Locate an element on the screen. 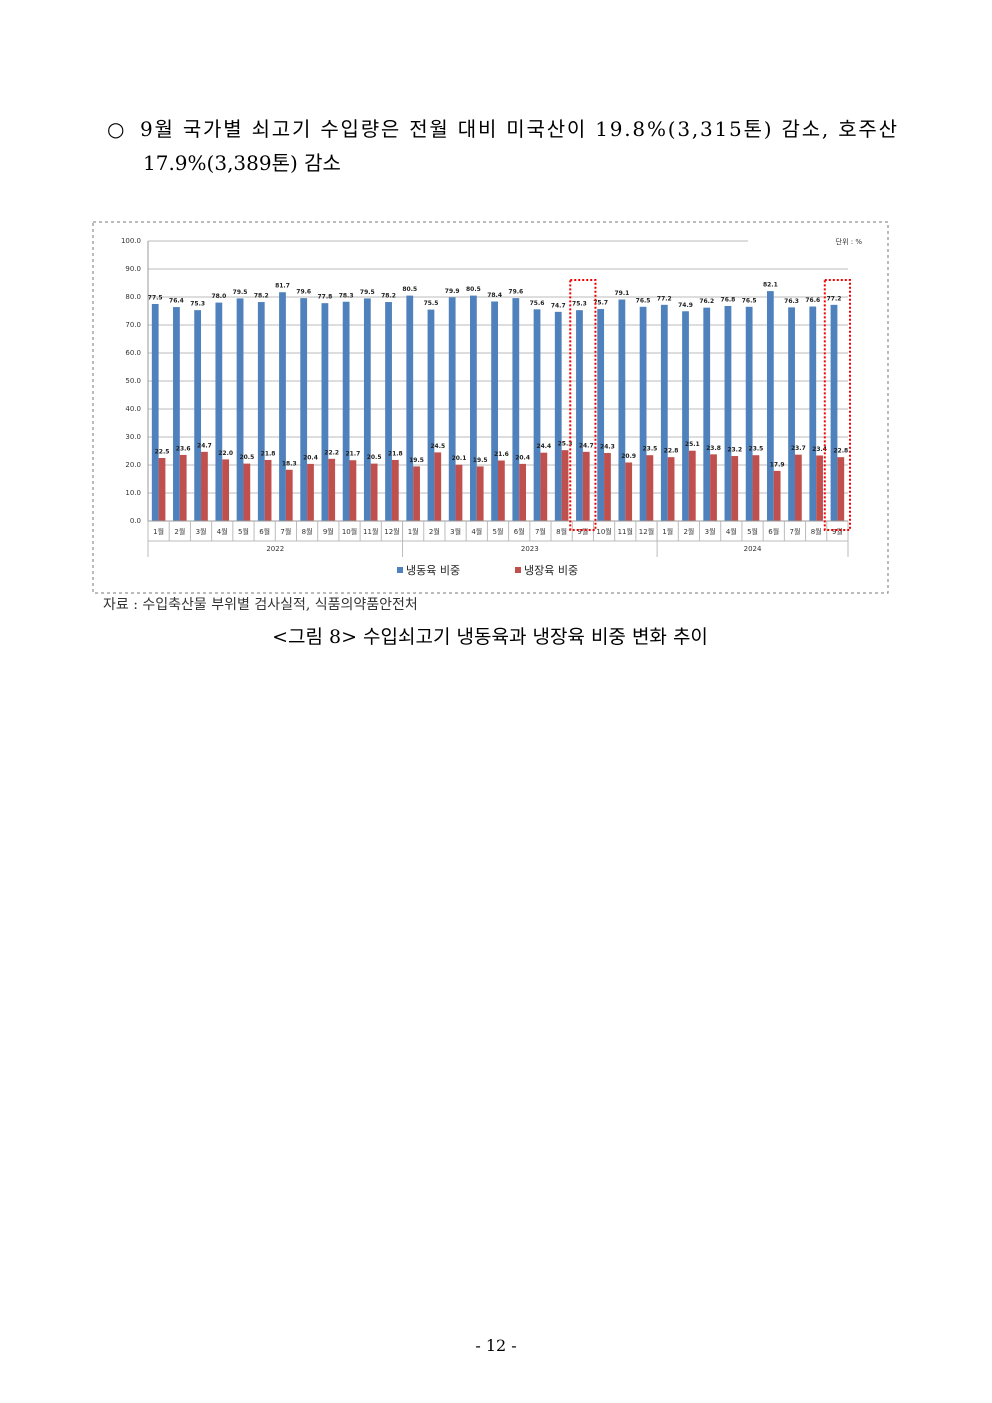 This screenshot has width=992, height=1403. value-label: 18.3 is located at coordinates (289, 463).